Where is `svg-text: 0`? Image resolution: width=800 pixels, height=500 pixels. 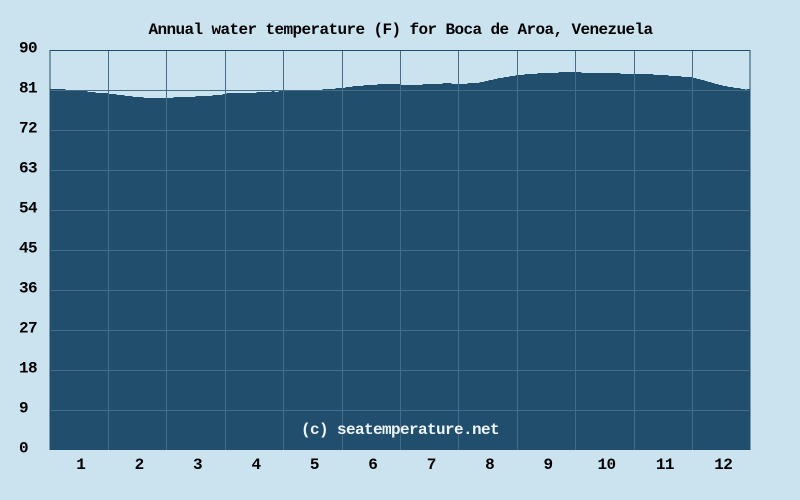 svg-text: 0 is located at coordinates (23, 449).